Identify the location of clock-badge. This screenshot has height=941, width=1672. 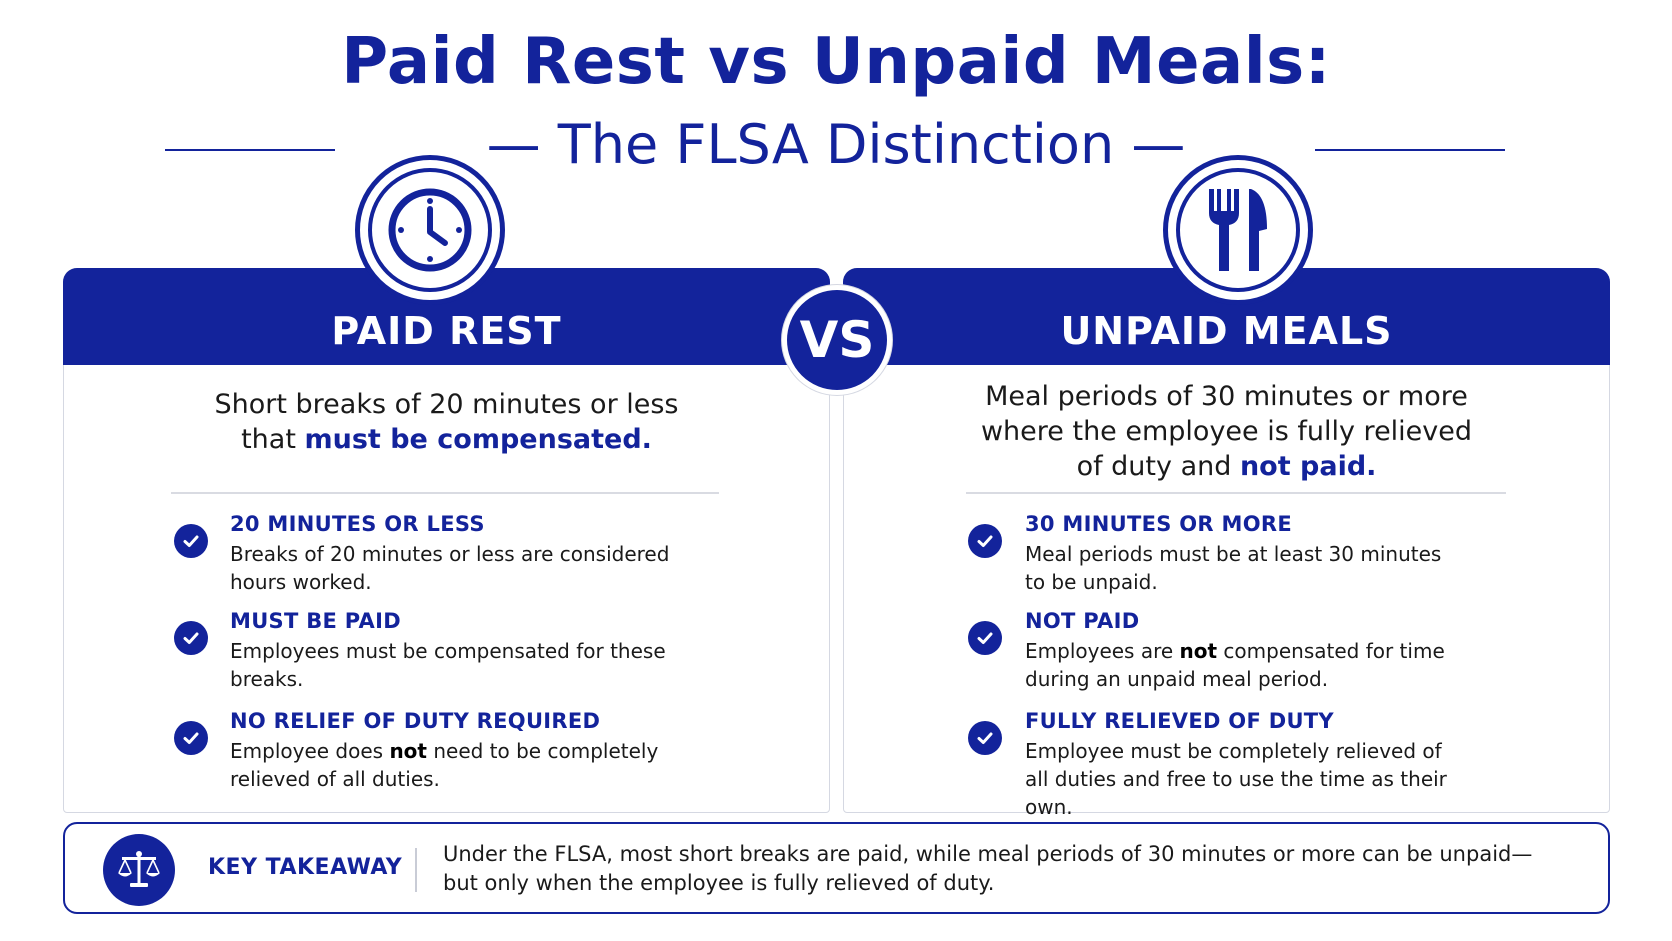
(430, 230).